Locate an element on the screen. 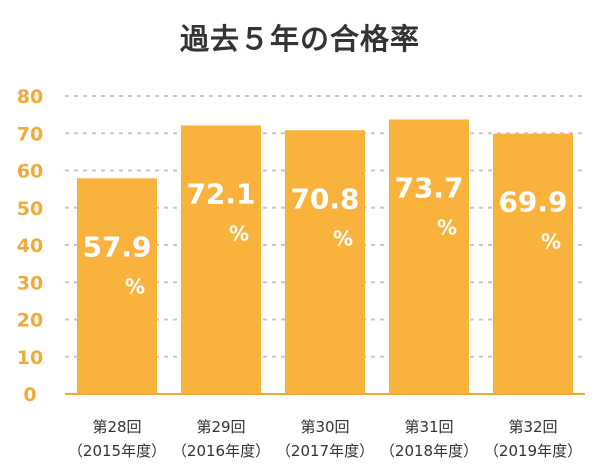 This screenshot has width=600, height=467. y-tick-label: 60 is located at coordinates (30, 172).